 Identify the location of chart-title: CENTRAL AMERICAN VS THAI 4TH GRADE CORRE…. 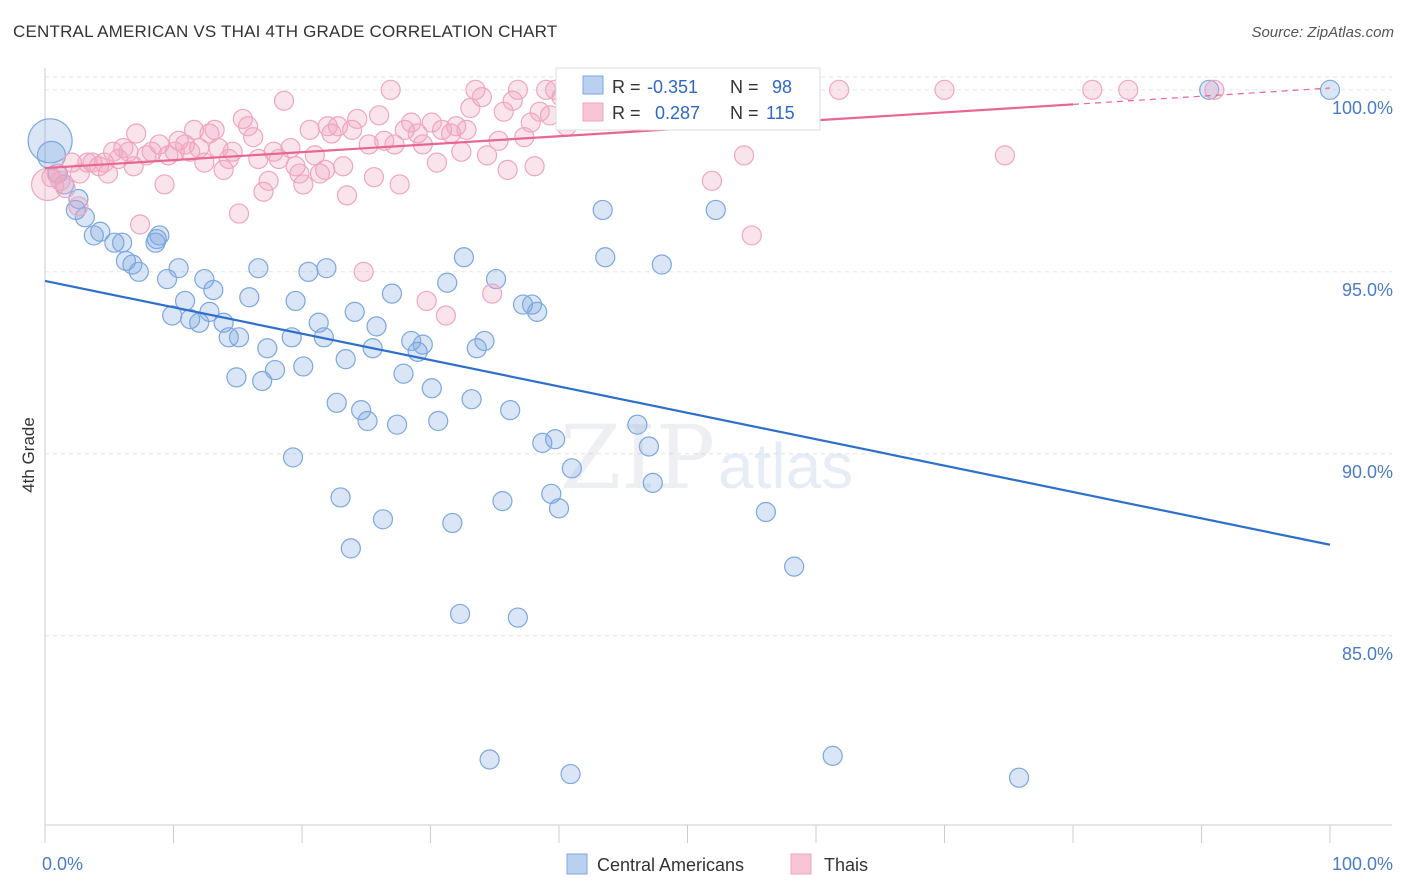
(285, 31).